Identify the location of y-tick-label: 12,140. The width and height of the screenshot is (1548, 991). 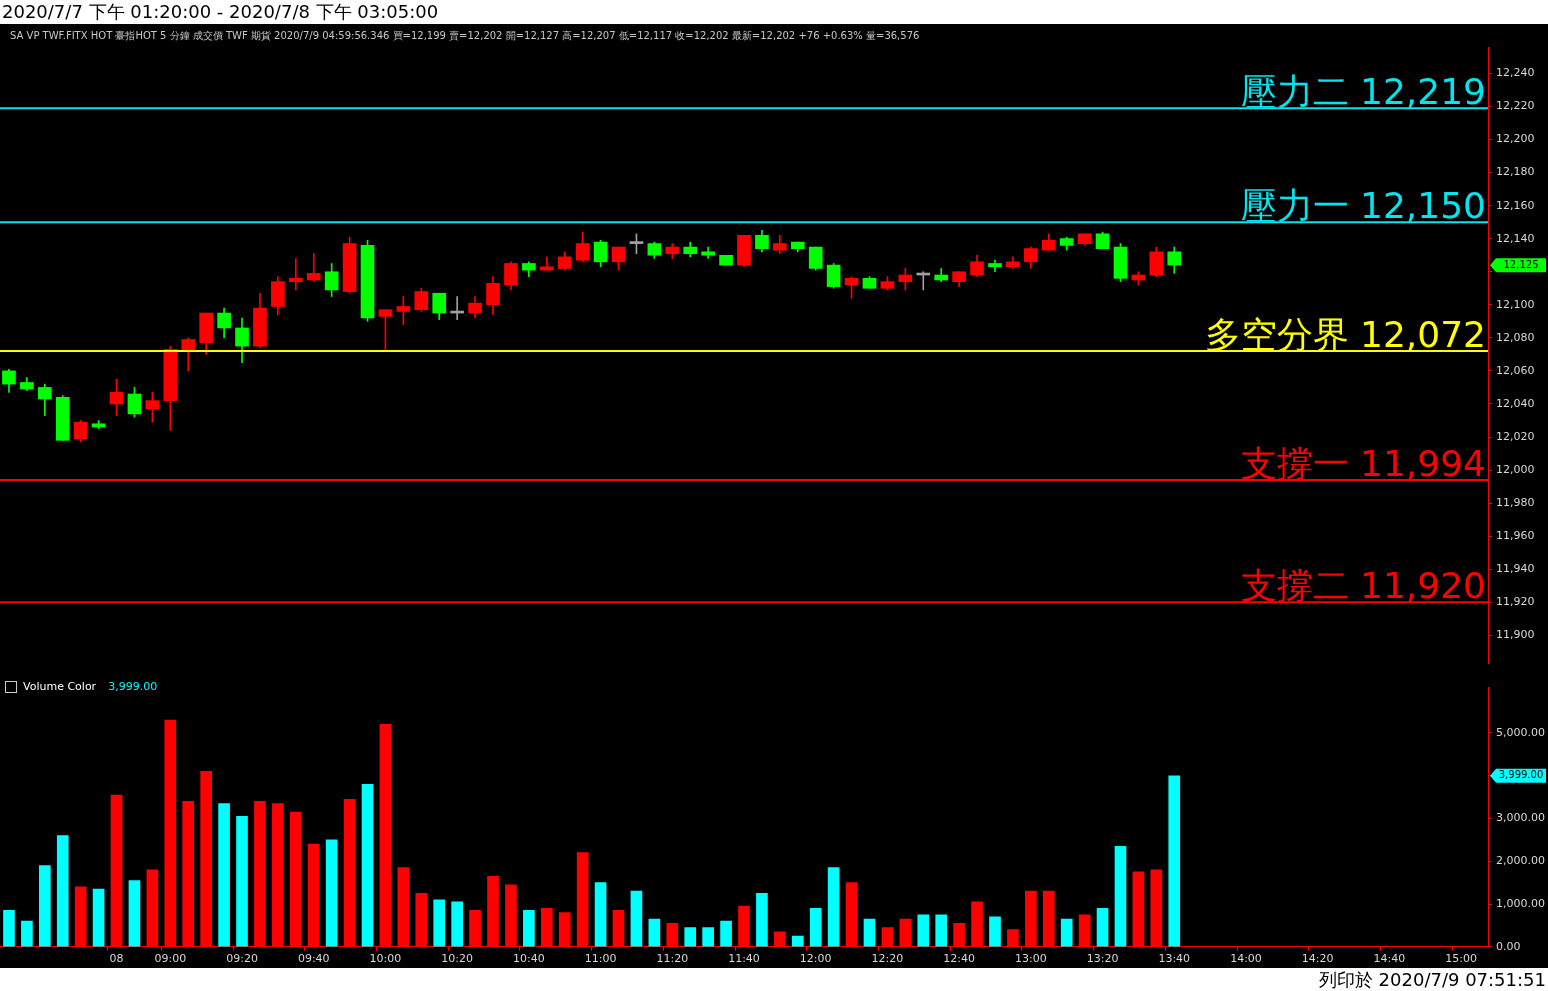
(1515, 238).